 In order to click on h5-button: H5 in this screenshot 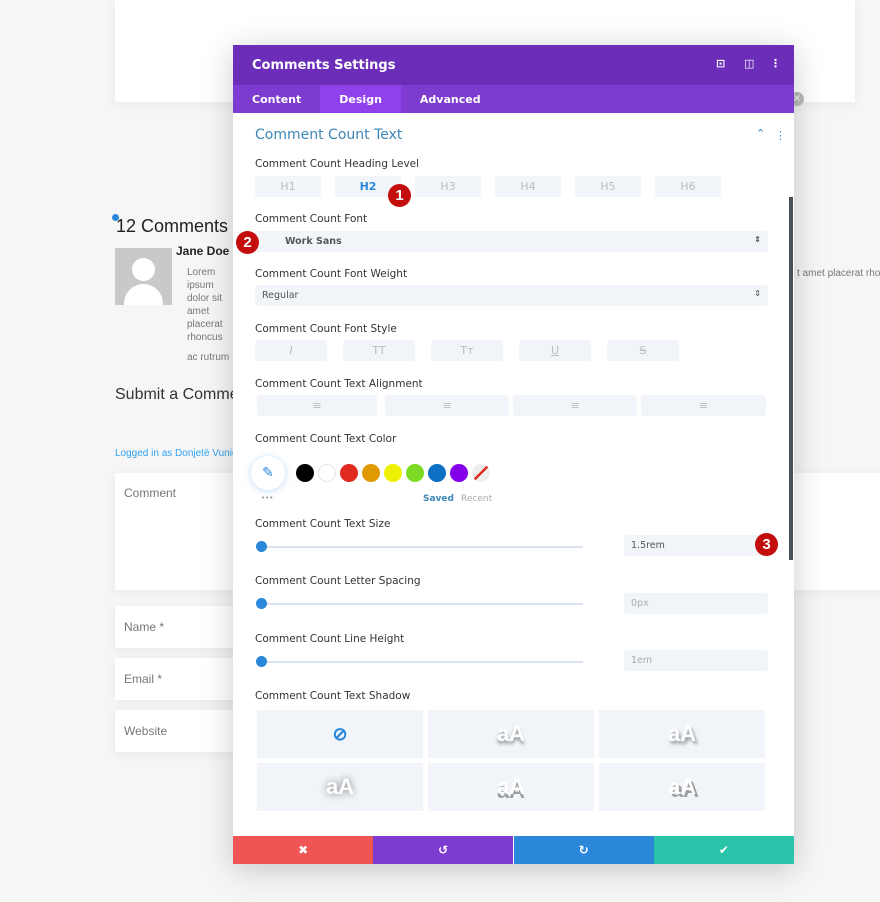, I will do `click(608, 186)`.